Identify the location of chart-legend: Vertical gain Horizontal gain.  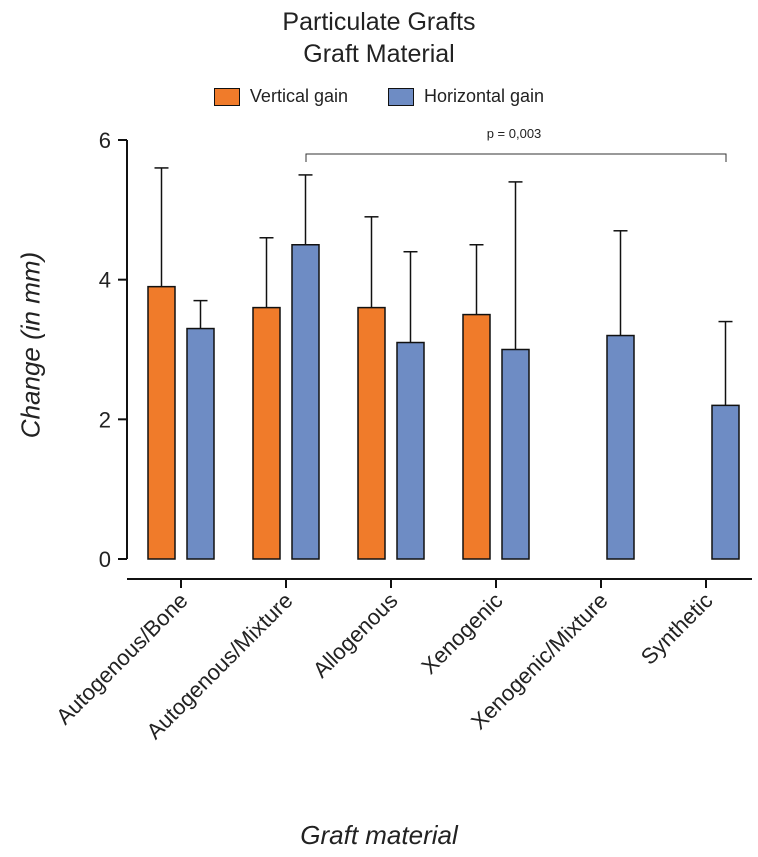
(379, 96).